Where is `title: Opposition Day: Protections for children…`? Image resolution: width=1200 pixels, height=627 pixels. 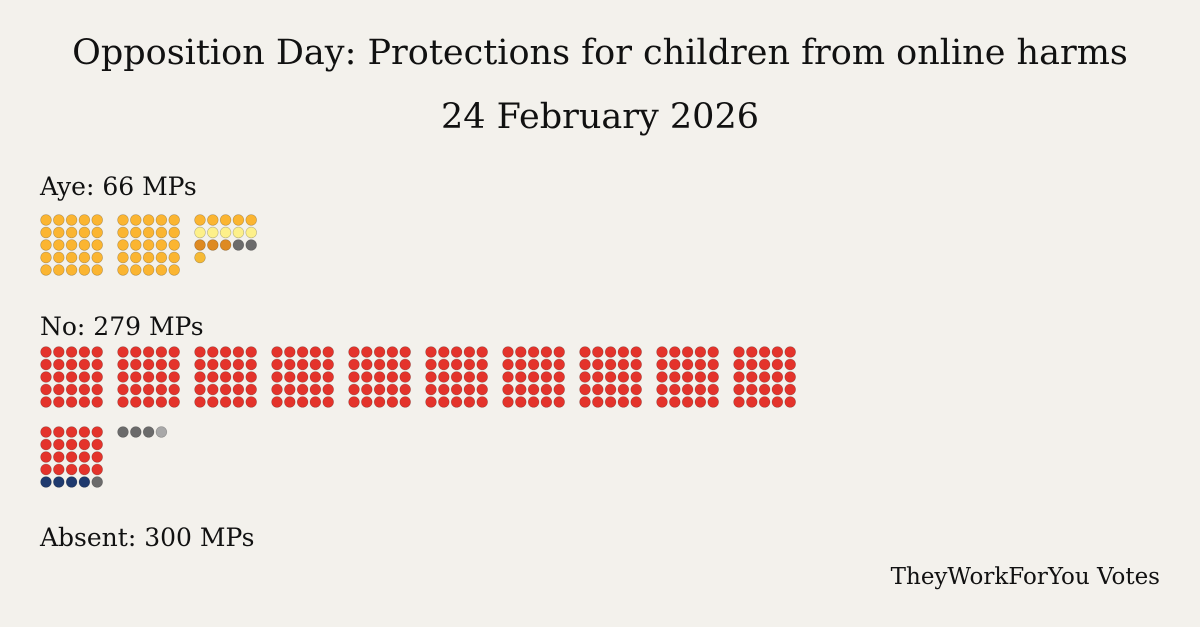 title: Opposition Day: Protections for children… is located at coordinates (600, 53).